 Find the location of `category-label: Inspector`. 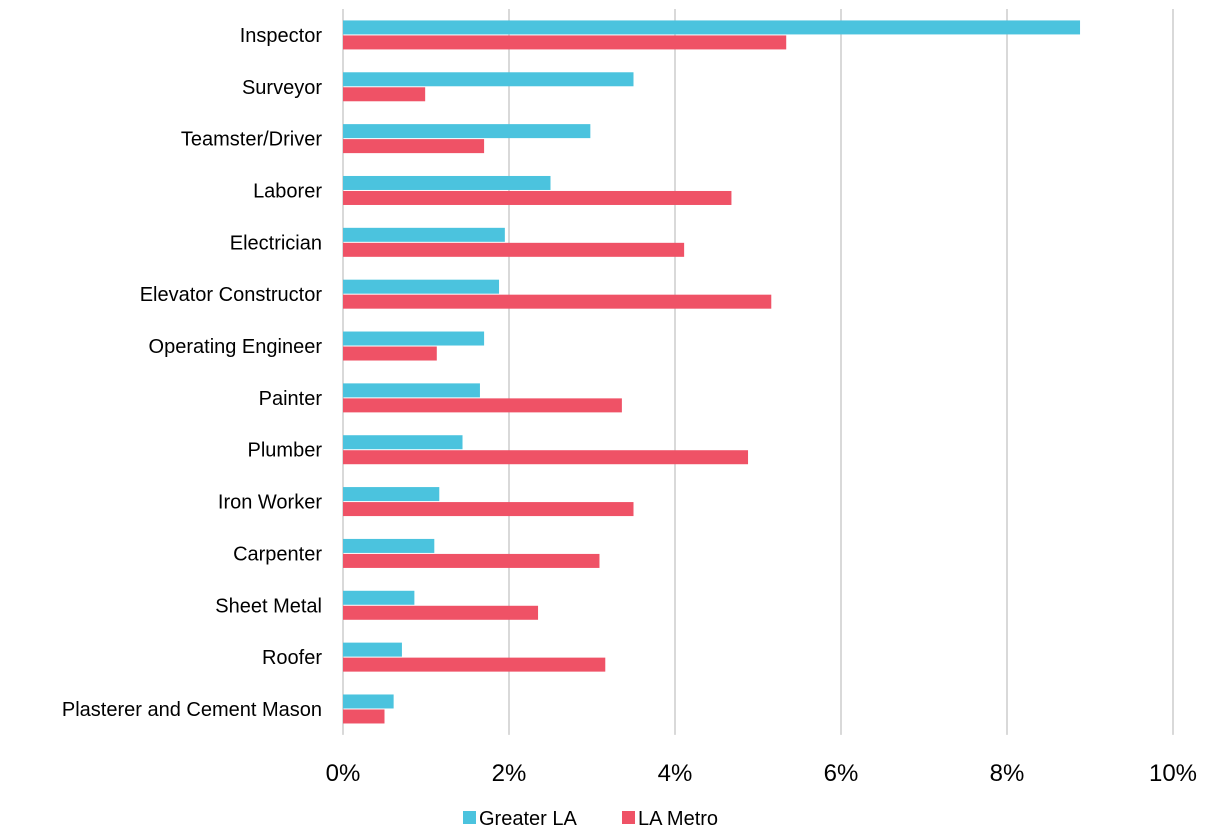

category-label: Inspector is located at coordinates (281, 36).